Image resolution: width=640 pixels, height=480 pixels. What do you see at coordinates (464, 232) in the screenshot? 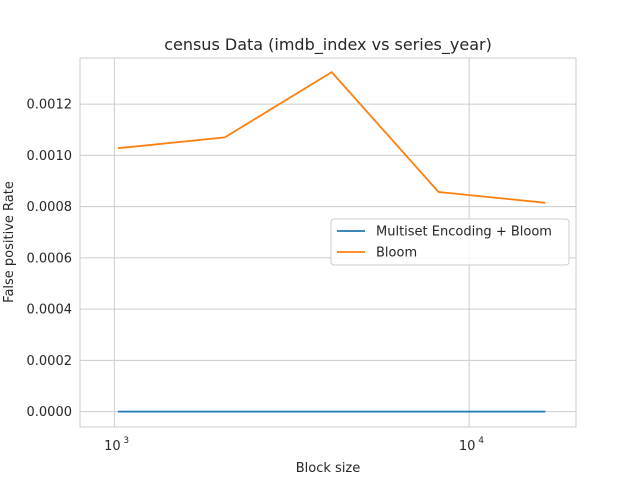
I see `legend-label: Multiset Encoding + Bloom` at bounding box center [464, 232].